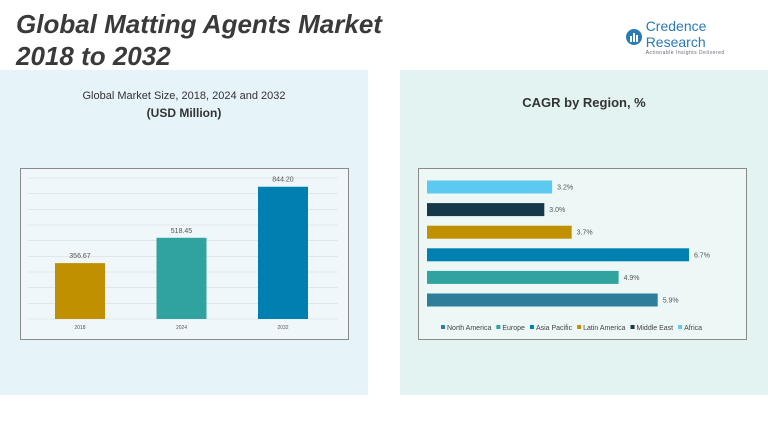 This screenshot has width=768, height=432. I want to click on cagr-value-label: 3.0%, so click(557, 210).